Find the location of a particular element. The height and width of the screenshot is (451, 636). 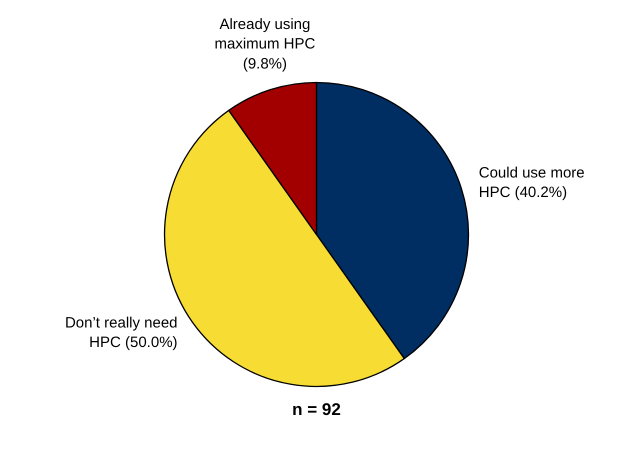

data-label: (9.8%) is located at coordinates (265, 63).